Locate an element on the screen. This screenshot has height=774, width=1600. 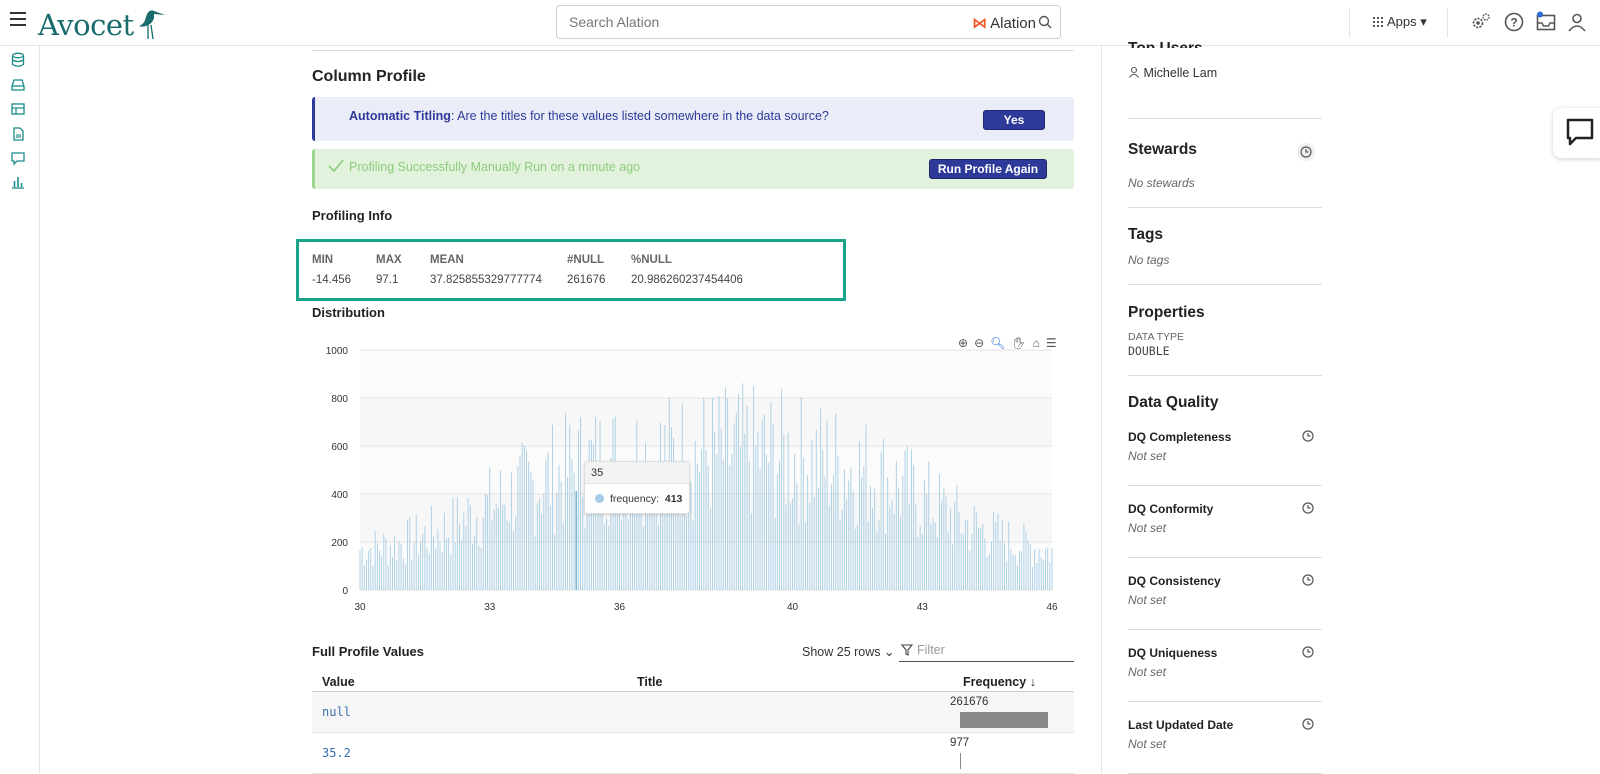
column-profile-title: Column Profile is located at coordinates (369, 76).